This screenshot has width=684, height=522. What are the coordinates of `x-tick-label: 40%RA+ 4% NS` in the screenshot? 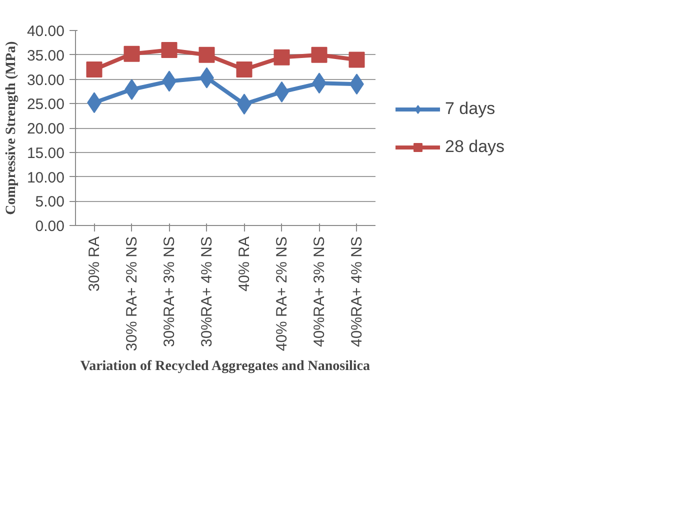 It's located at (357, 291).